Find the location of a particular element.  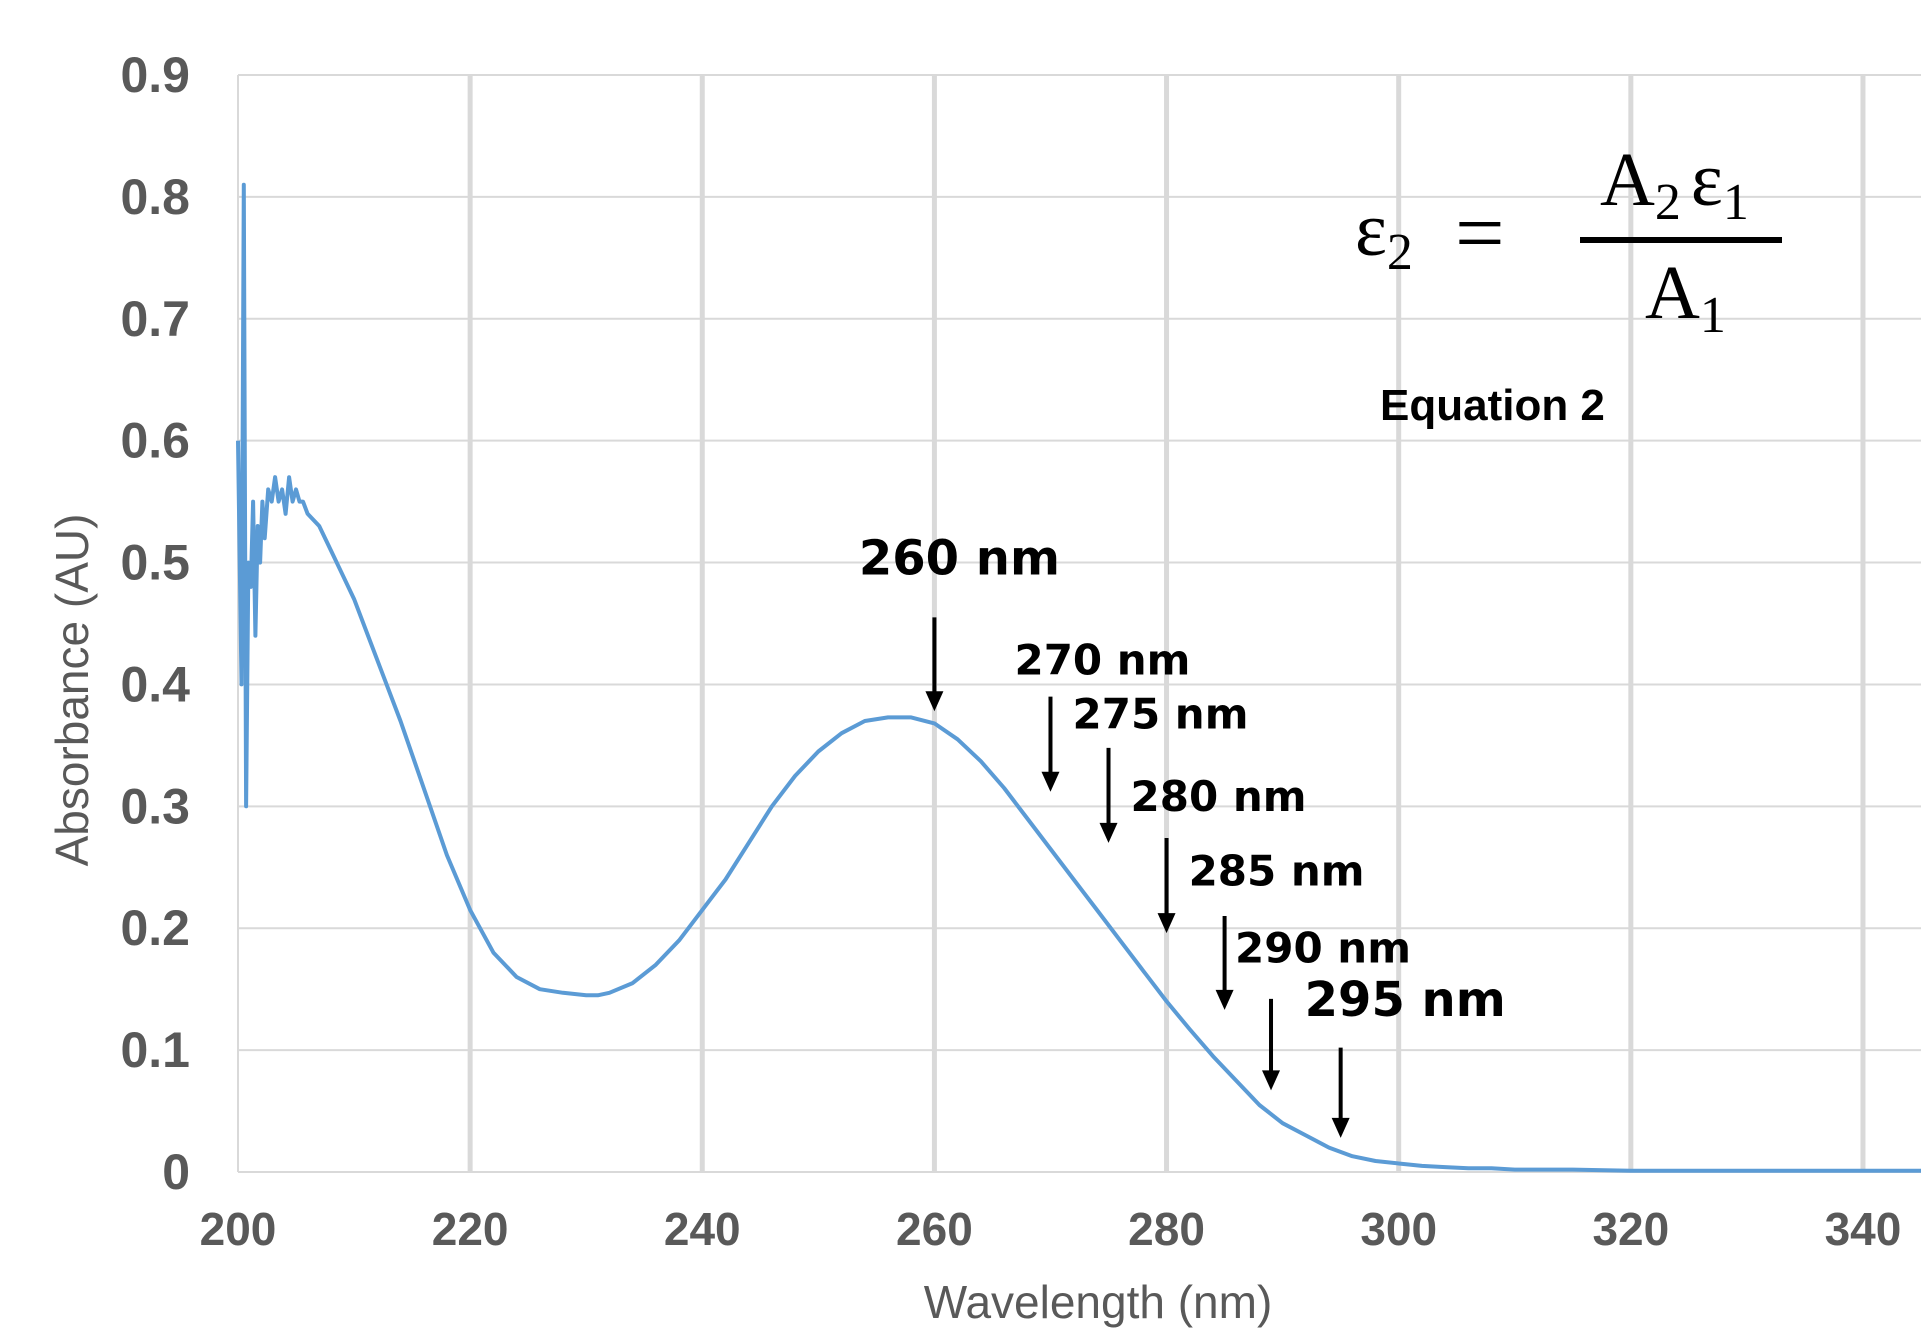

annotation-label: 285 nm is located at coordinates (1277, 871).